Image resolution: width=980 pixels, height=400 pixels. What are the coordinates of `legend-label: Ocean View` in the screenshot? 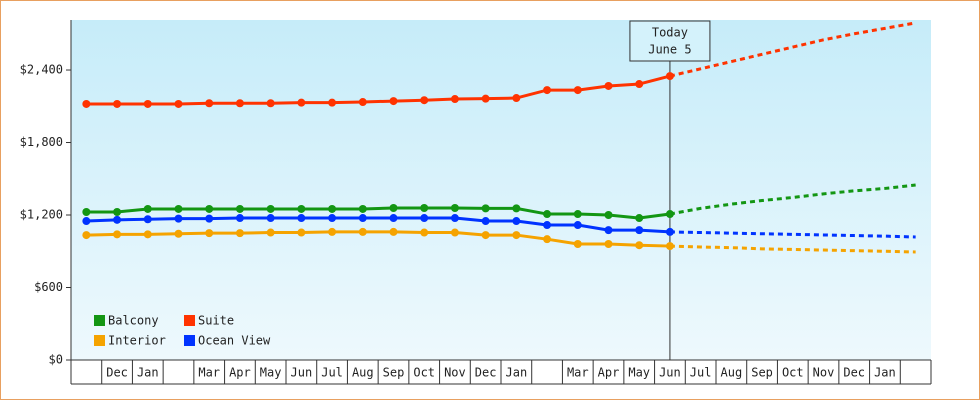 It's located at (234, 341).